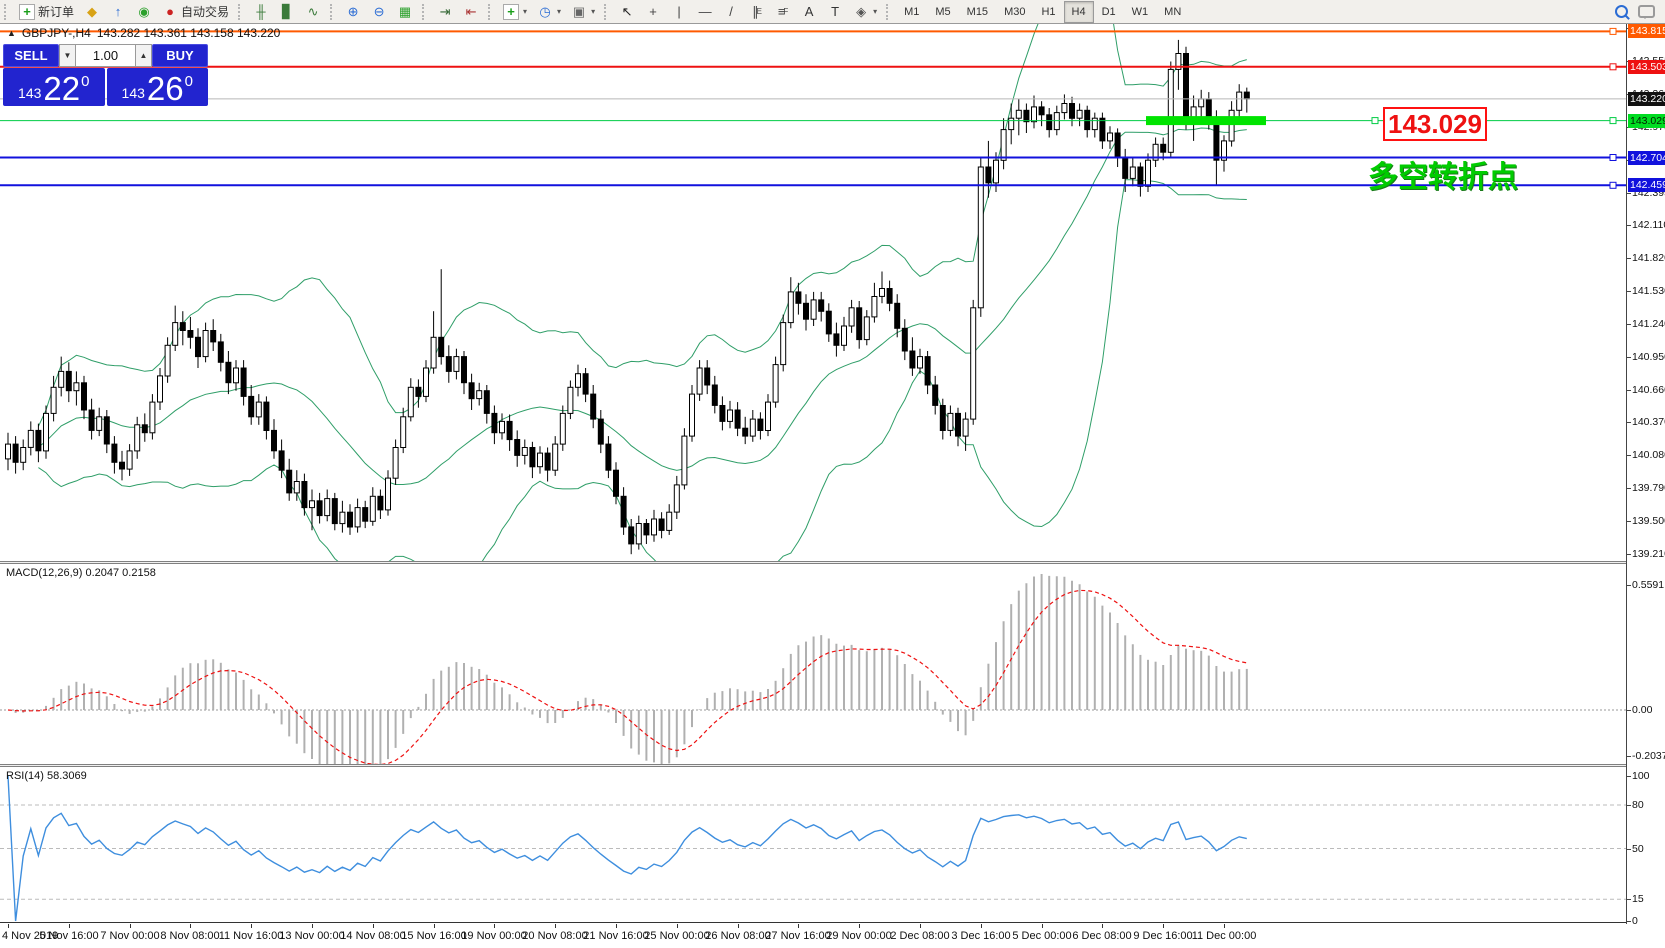  What do you see at coordinates (981, 936) in the screenshot?
I see `time-label: 3 Dec 16:00` at bounding box center [981, 936].